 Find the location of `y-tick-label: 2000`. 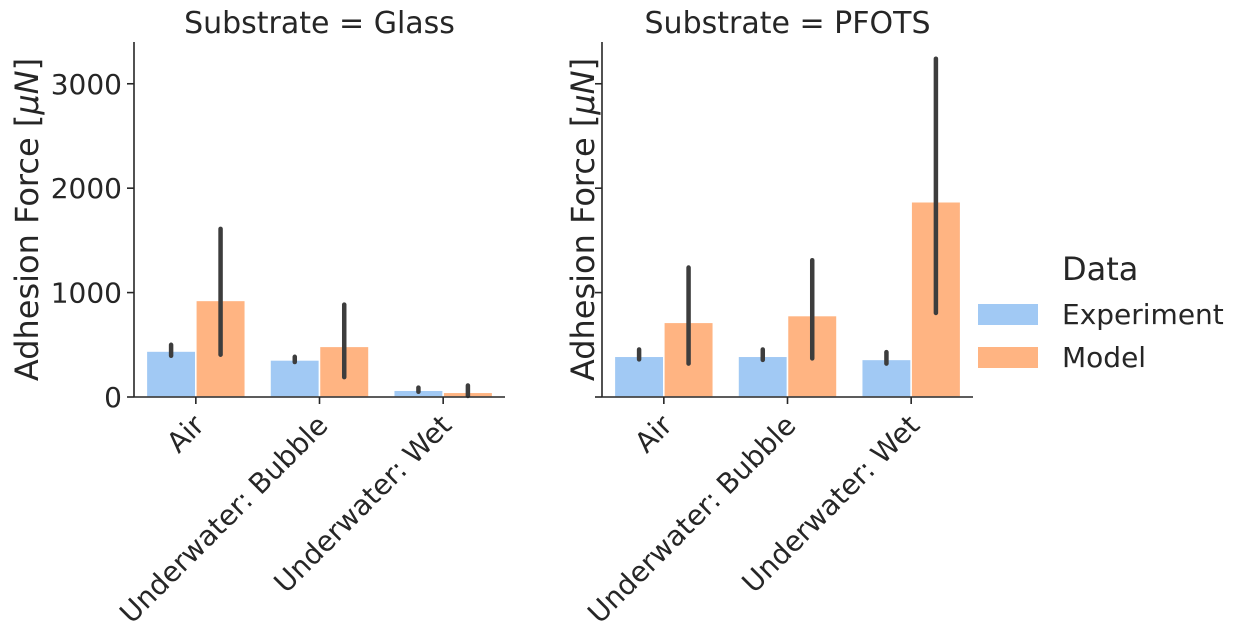

y-tick-label: 2000 is located at coordinates (86, 188).